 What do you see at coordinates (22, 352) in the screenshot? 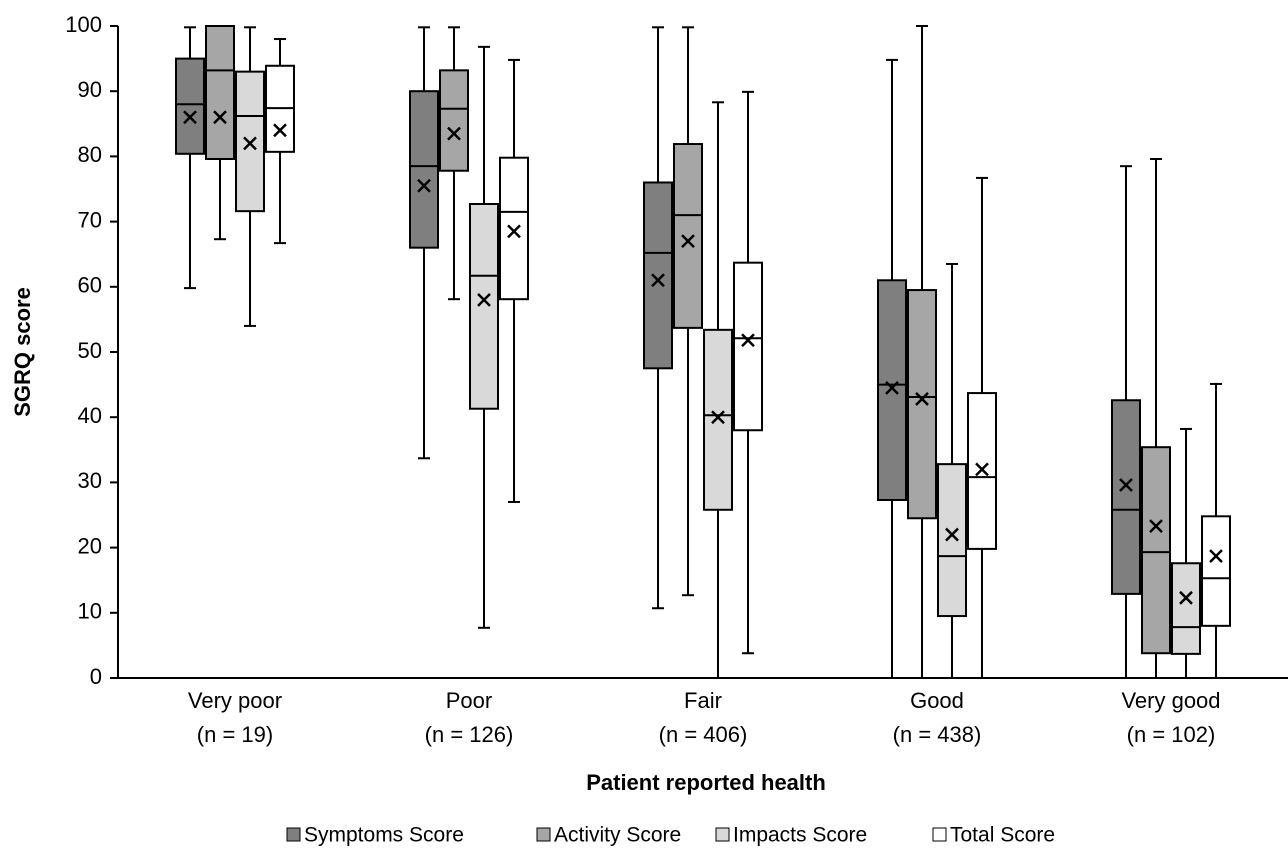
I see `y-axis-title: SGRQ score` at bounding box center [22, 352].